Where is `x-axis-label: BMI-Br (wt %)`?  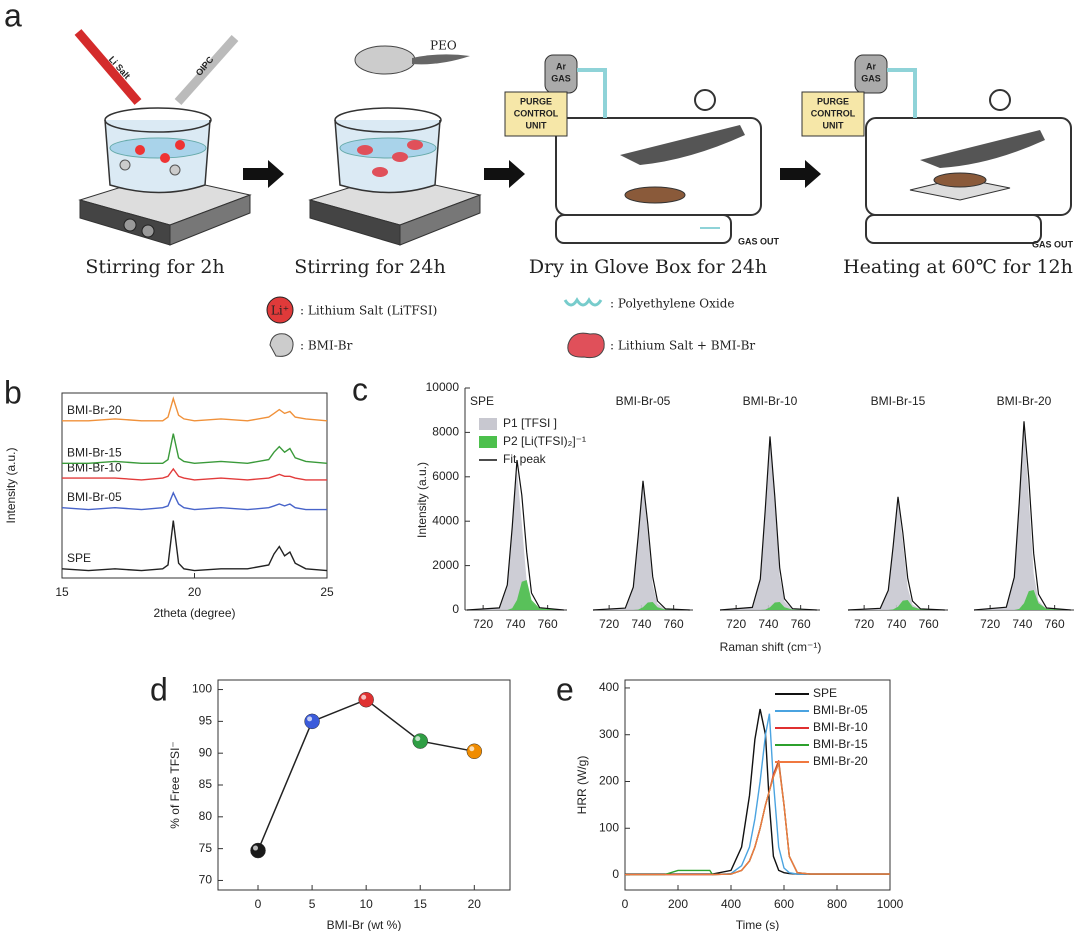
x-axis-label: BMI-Br (wt %) is located at coordinates (364, 924).